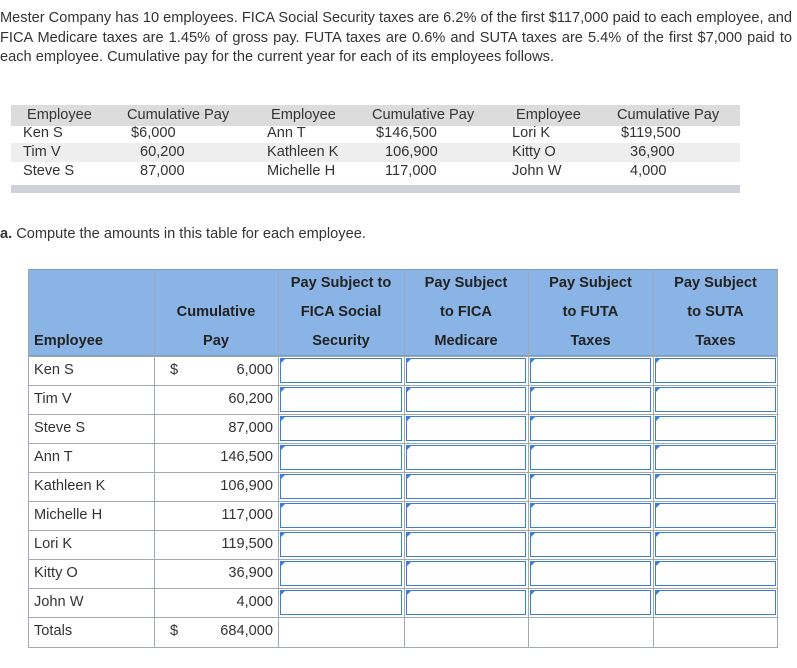 The height and width of the screenshot is (668, 797). What do you see at coordinates (246, 457) in the screenshot?
I see `cumulative-pay: 146,500` at bounding box center [246, 457].